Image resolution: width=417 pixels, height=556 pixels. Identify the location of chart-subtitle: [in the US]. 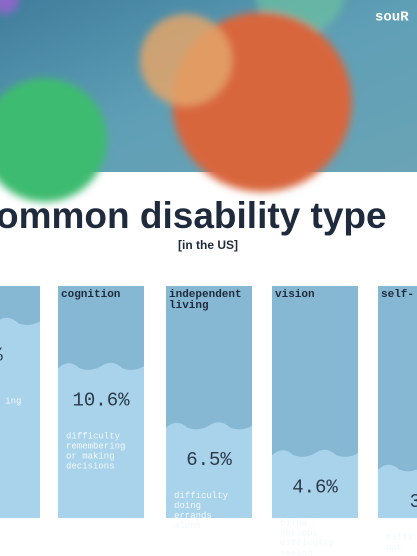
(208, 245).